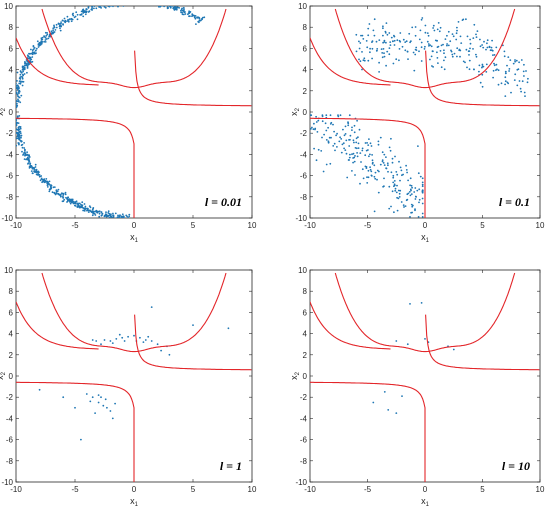 This screenshot has width=550, height=508. Describe the element at coordinates (310, 225) in the screenshot. I see `x-tick-label: -10` at that location.